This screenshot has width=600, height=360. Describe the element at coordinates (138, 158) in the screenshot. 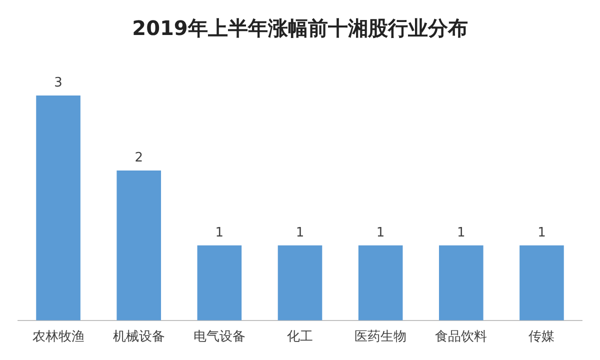

I see `data-label: 2` at that location.